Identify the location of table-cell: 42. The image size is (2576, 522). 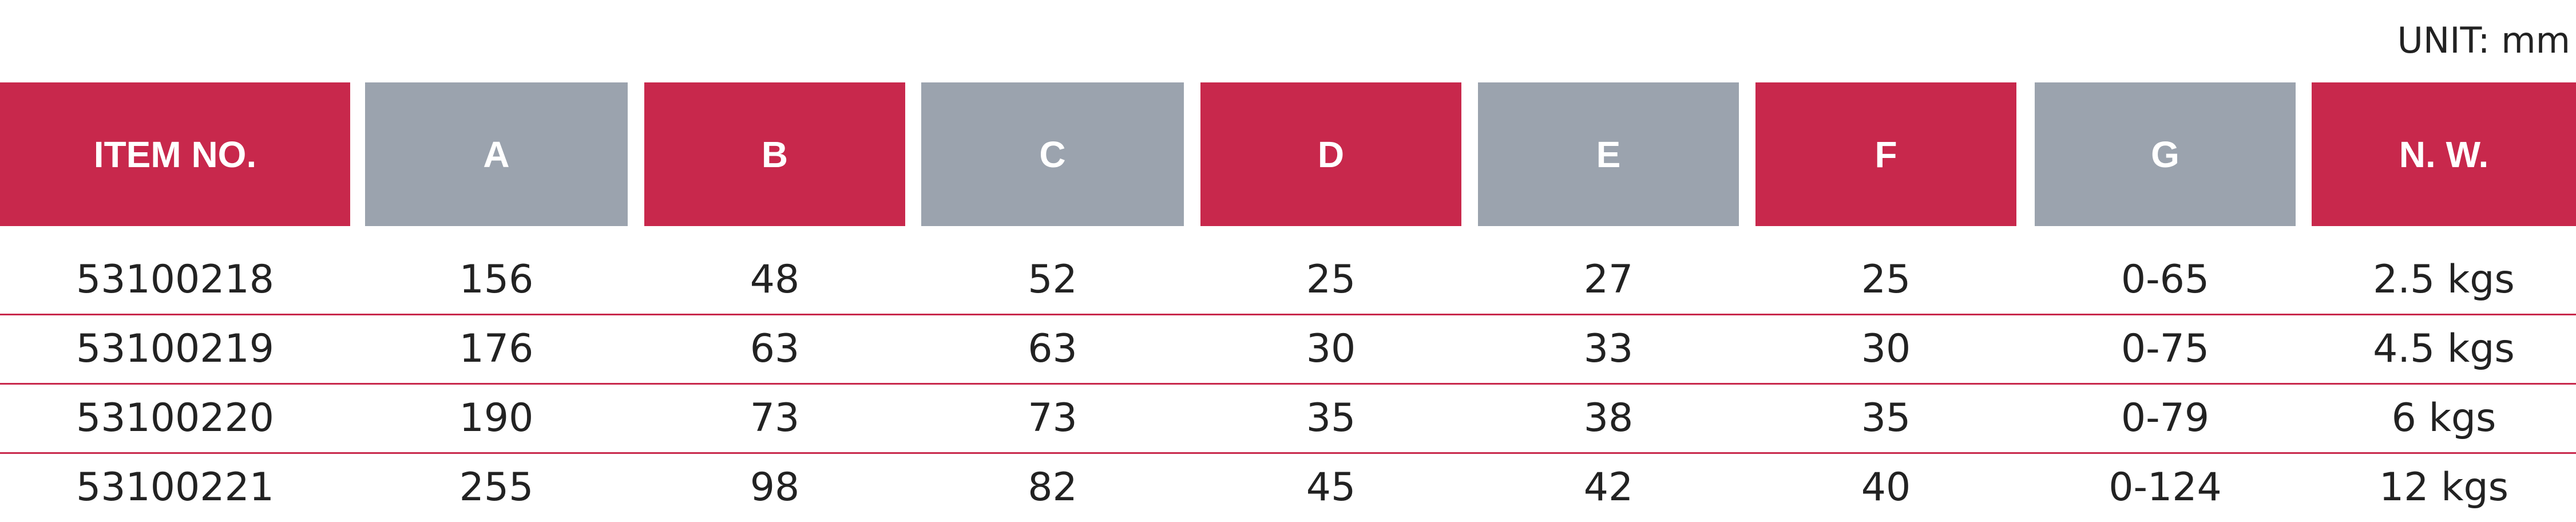
(1609, 487).